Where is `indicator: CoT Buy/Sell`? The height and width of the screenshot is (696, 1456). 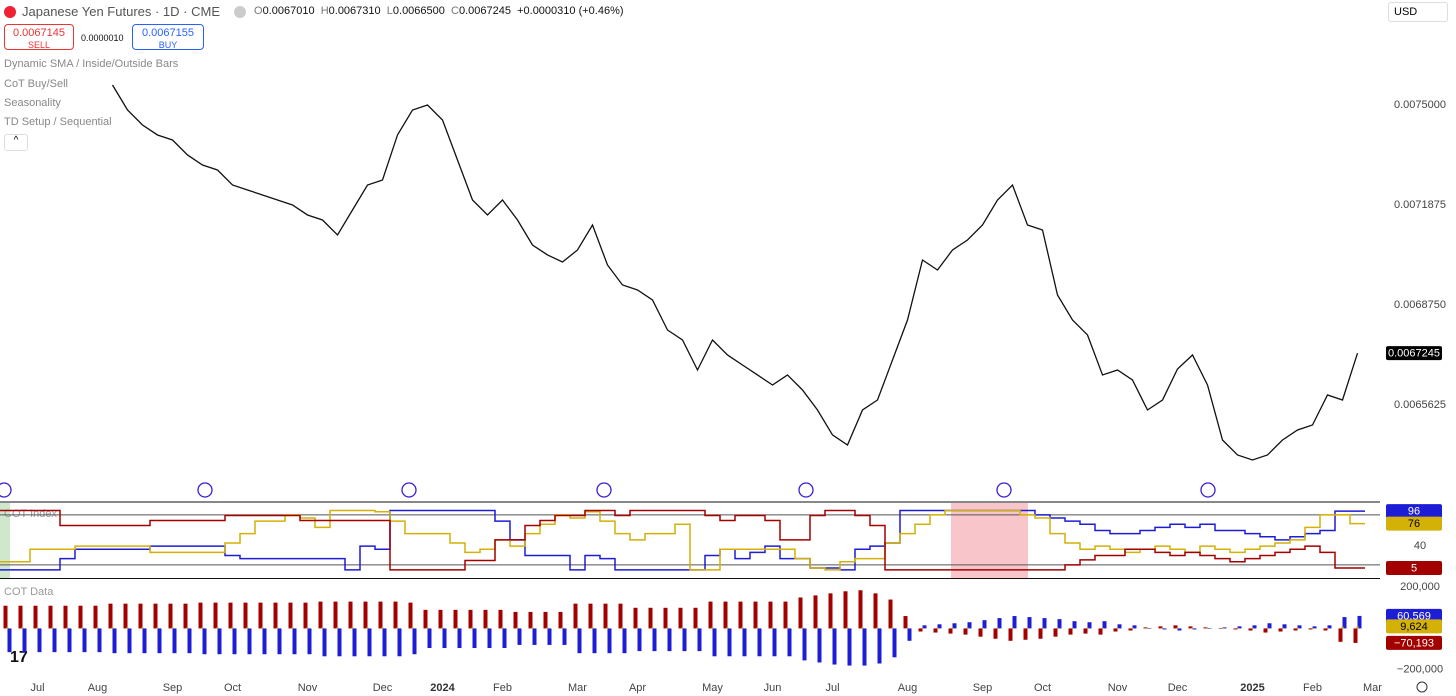
indicator: CoT Buy/Sell is located at coordinates (36, 84).